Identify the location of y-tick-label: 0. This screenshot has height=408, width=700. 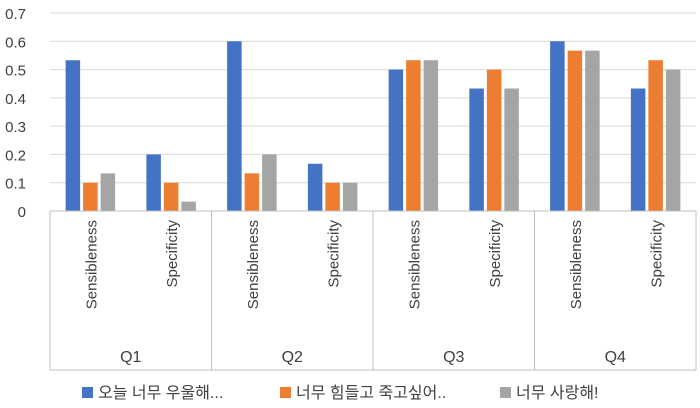
(22, 212).